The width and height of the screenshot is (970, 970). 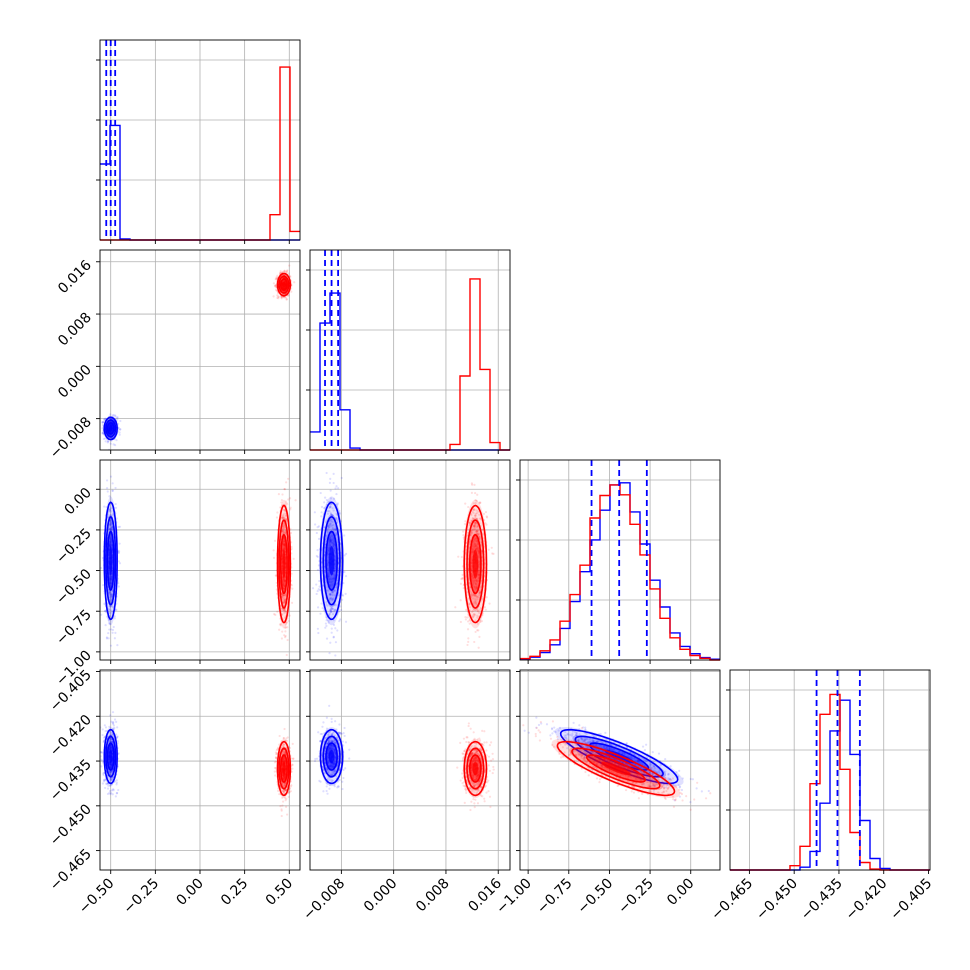 What do you see at coordinates (403, 565) in the screenshot?
I see `panel-2d` at bounding box center [403, 565].